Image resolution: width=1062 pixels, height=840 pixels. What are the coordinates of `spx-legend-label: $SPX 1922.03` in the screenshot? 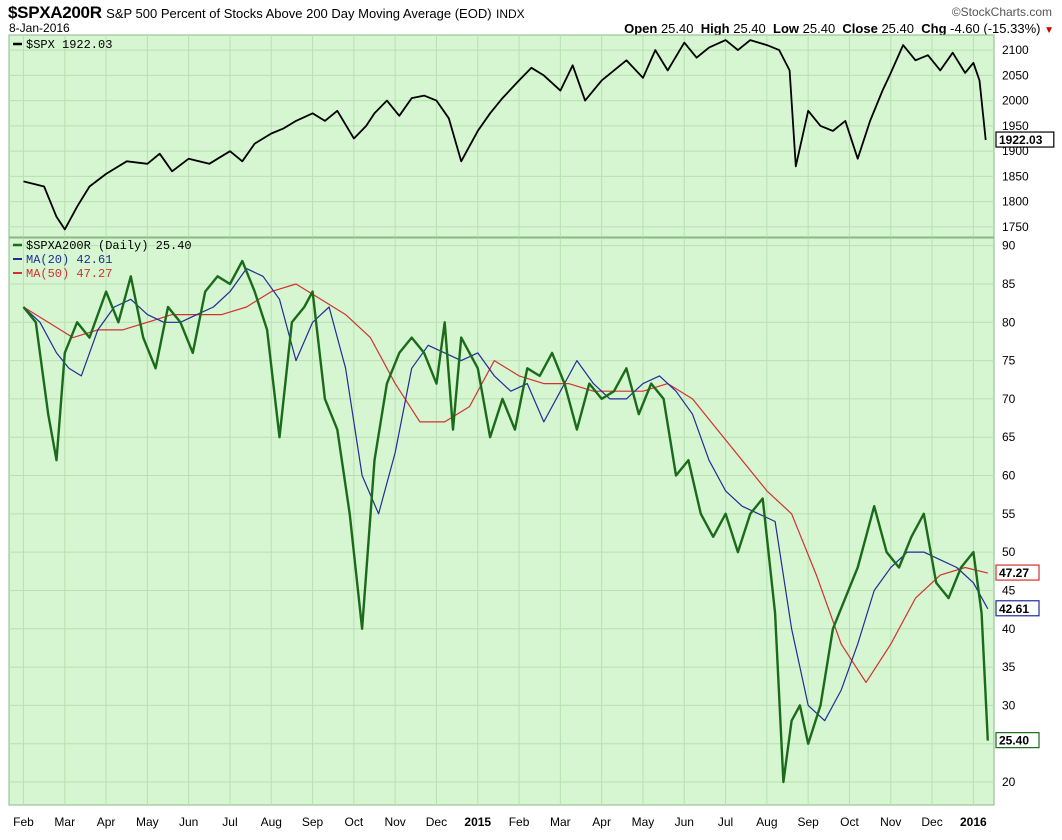 It's located at (69, 45).